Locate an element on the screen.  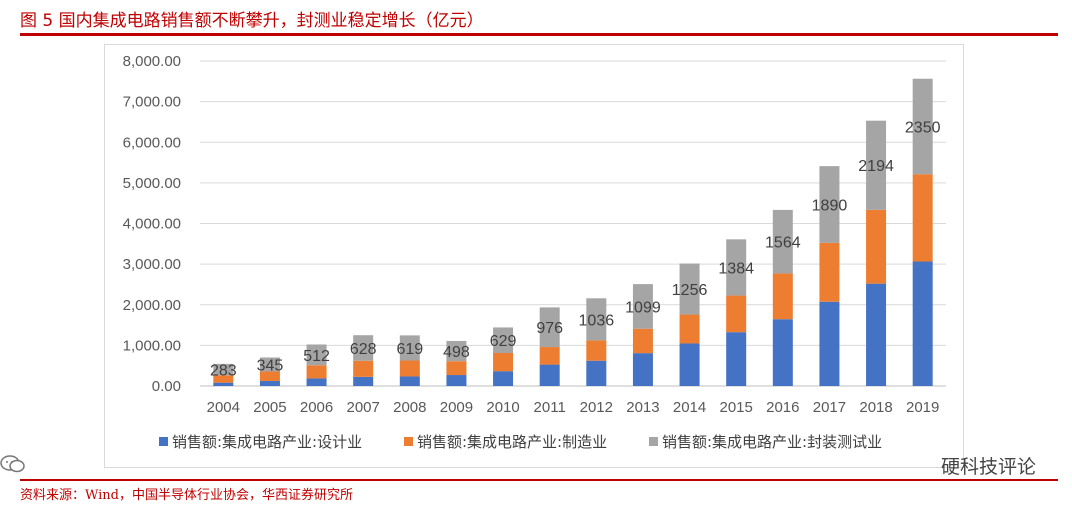
source-note: 资料来源：Wind，中国半导体行业协会，华西证券研究所 is located at coordinates (186, 495).